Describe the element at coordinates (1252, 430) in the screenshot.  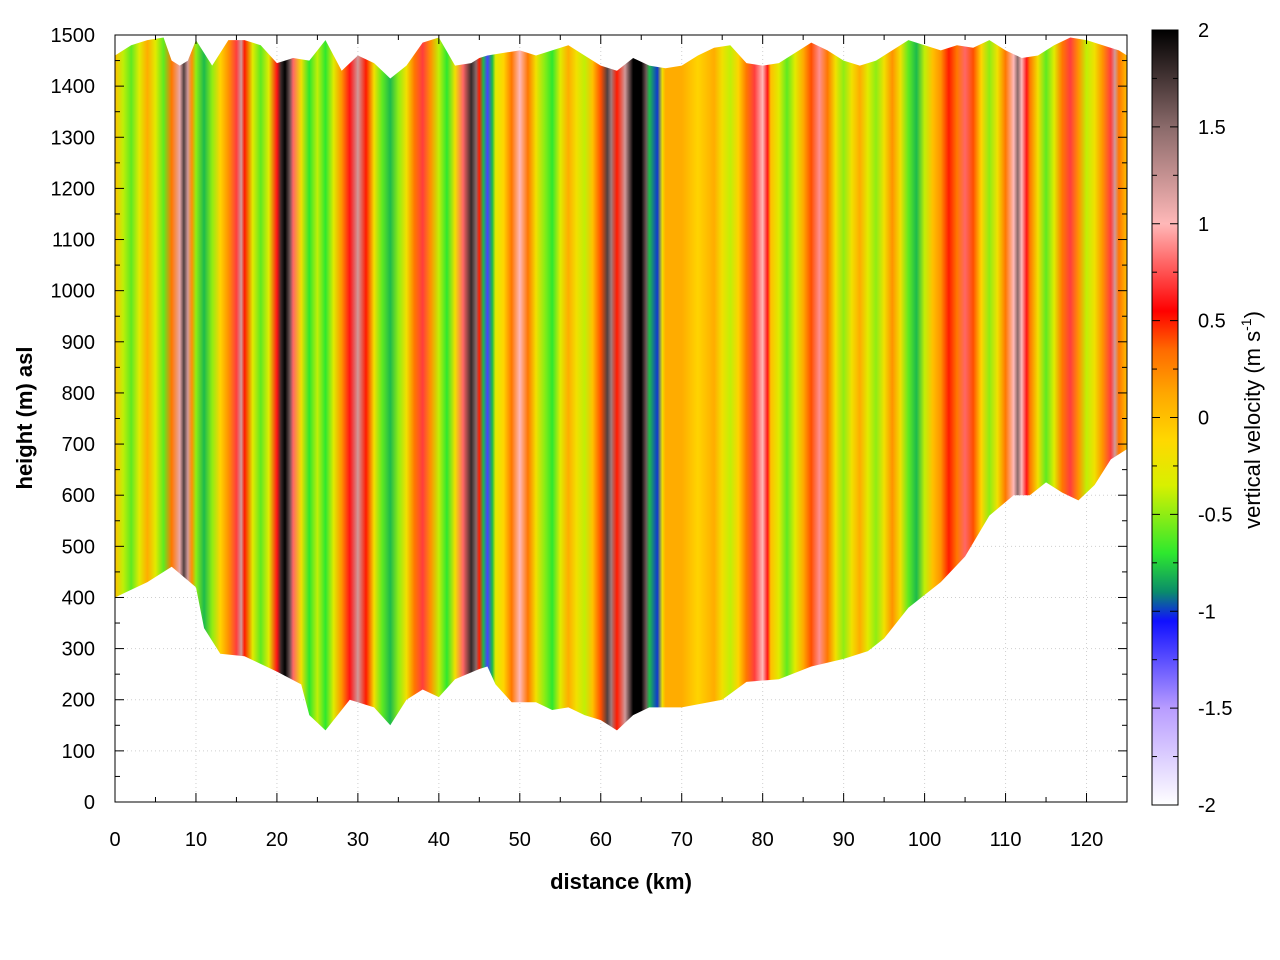
I see `colorbar-title-main: vertical velocity (m s` at that location.